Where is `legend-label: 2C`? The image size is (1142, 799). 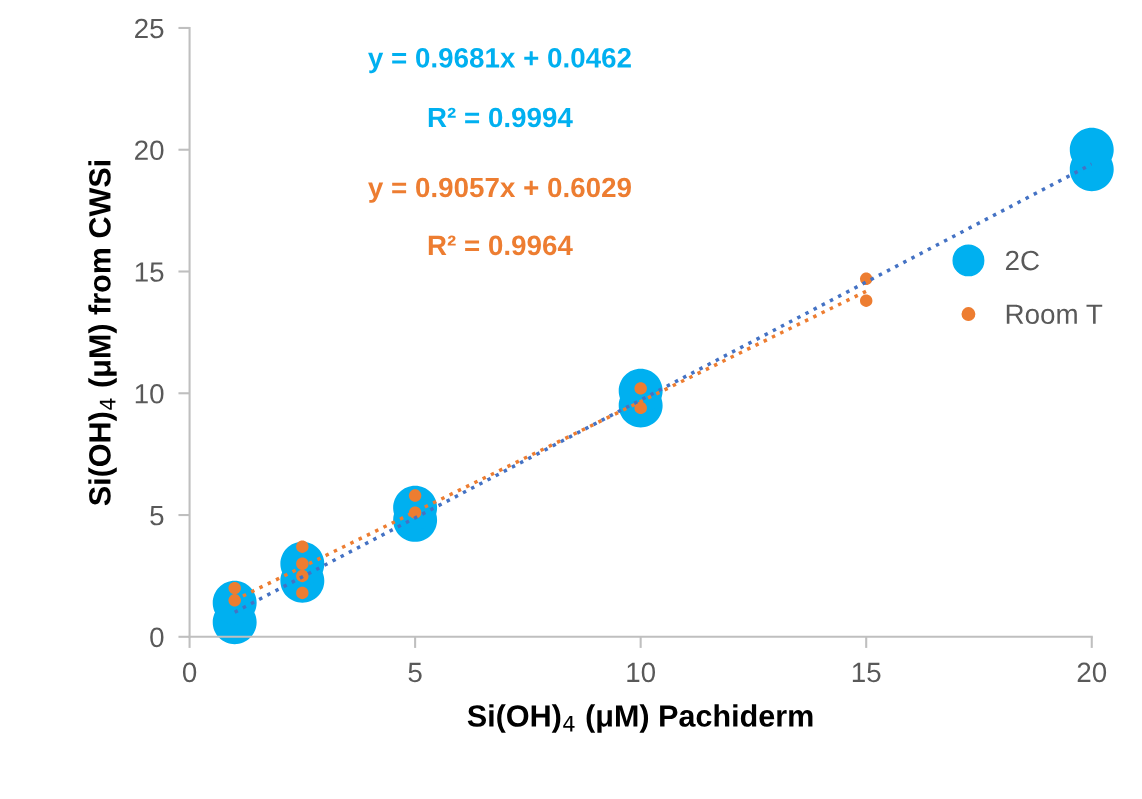
legend-label: 2C is located at coordinates (1022, 260).